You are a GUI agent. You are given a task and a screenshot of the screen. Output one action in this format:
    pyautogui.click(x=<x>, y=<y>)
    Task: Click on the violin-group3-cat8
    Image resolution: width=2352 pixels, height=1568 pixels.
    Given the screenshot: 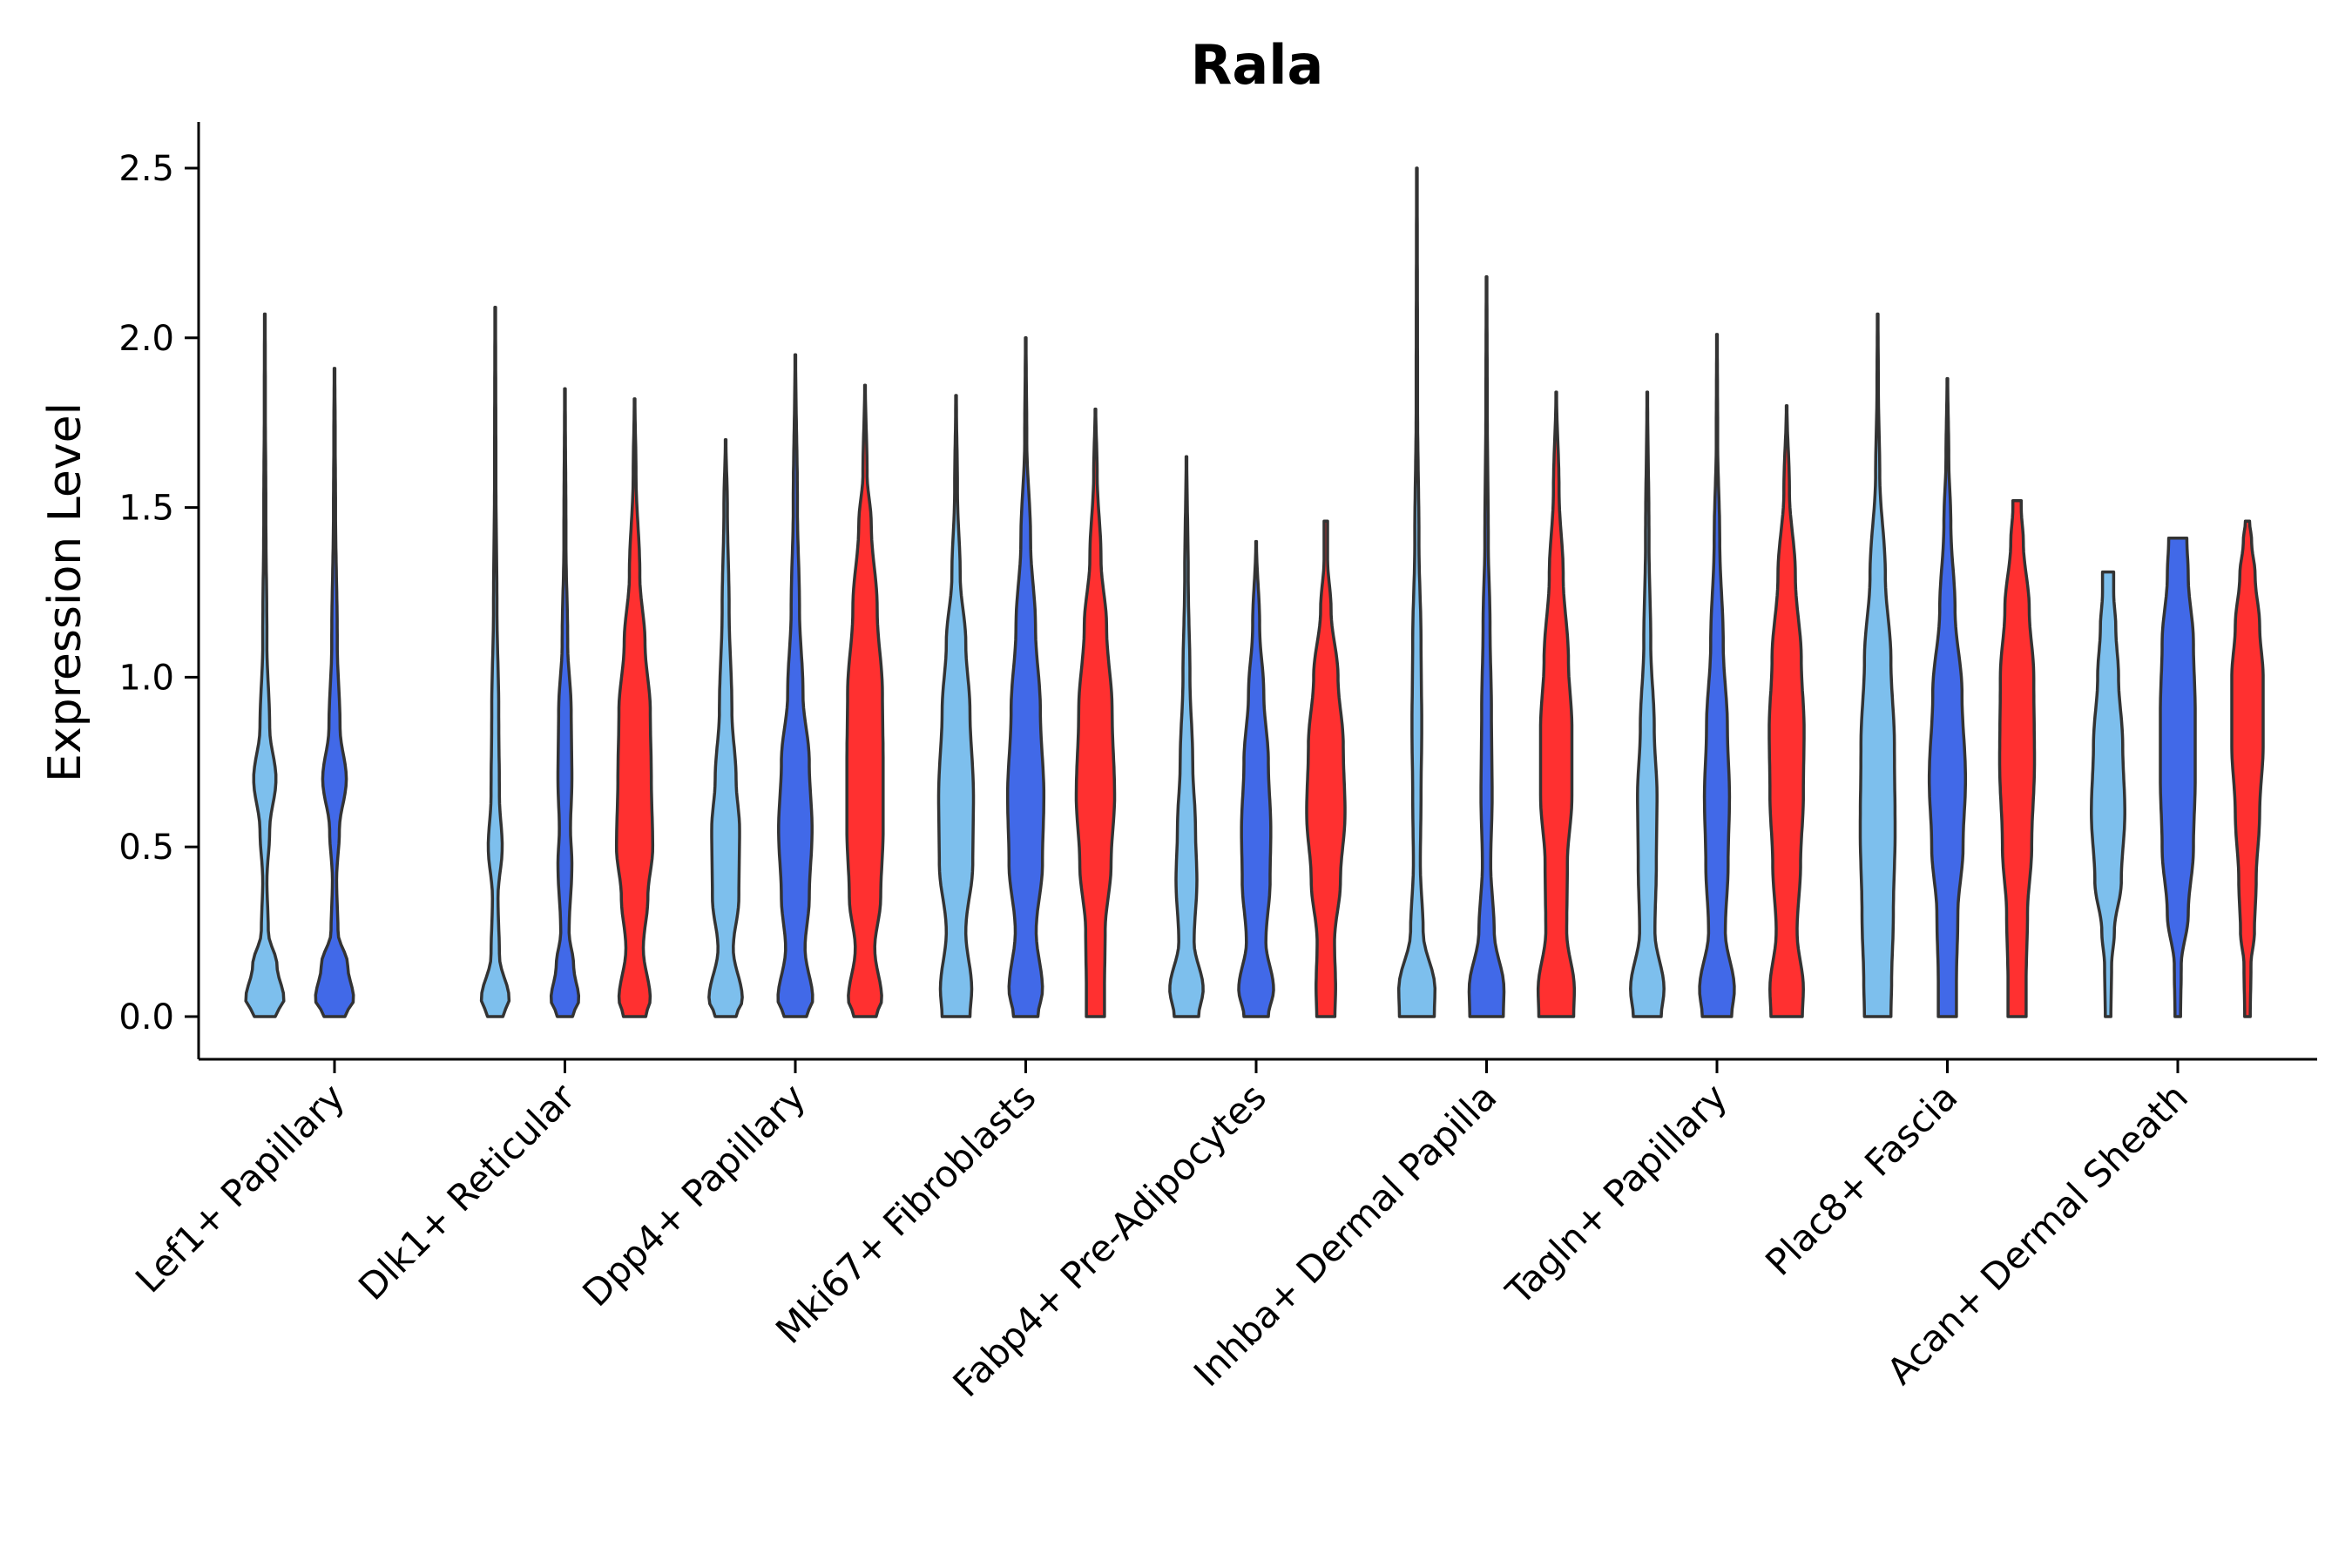 What is the action you would take?
    pyautogui.click(x=2248, y=768)
    